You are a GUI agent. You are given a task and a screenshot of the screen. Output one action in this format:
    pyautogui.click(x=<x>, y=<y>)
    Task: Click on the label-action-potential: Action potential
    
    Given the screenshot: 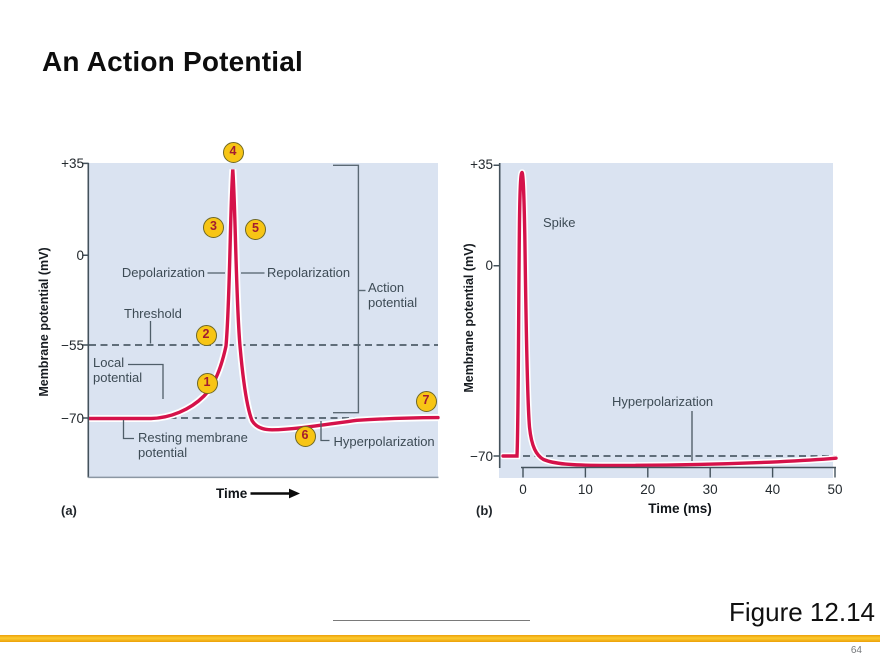 What is the action you would take?
    pyautogui.click(x=393, y=295)
    